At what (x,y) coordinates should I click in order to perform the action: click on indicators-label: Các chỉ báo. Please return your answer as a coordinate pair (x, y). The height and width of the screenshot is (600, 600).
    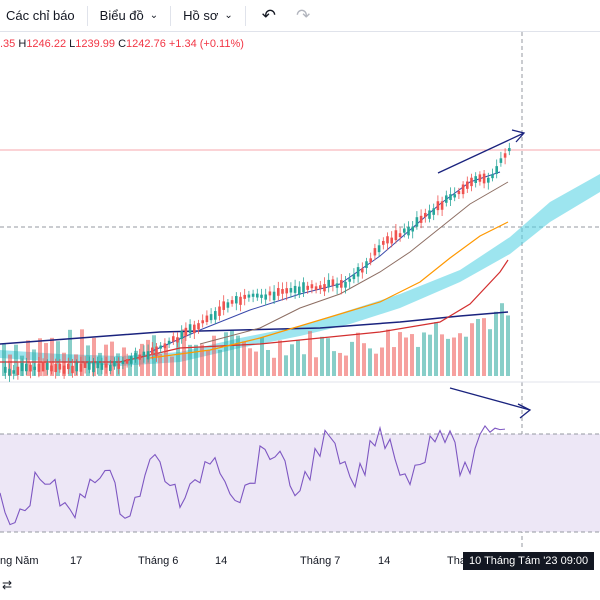
    Looking at the image, I should click on (40, 15).